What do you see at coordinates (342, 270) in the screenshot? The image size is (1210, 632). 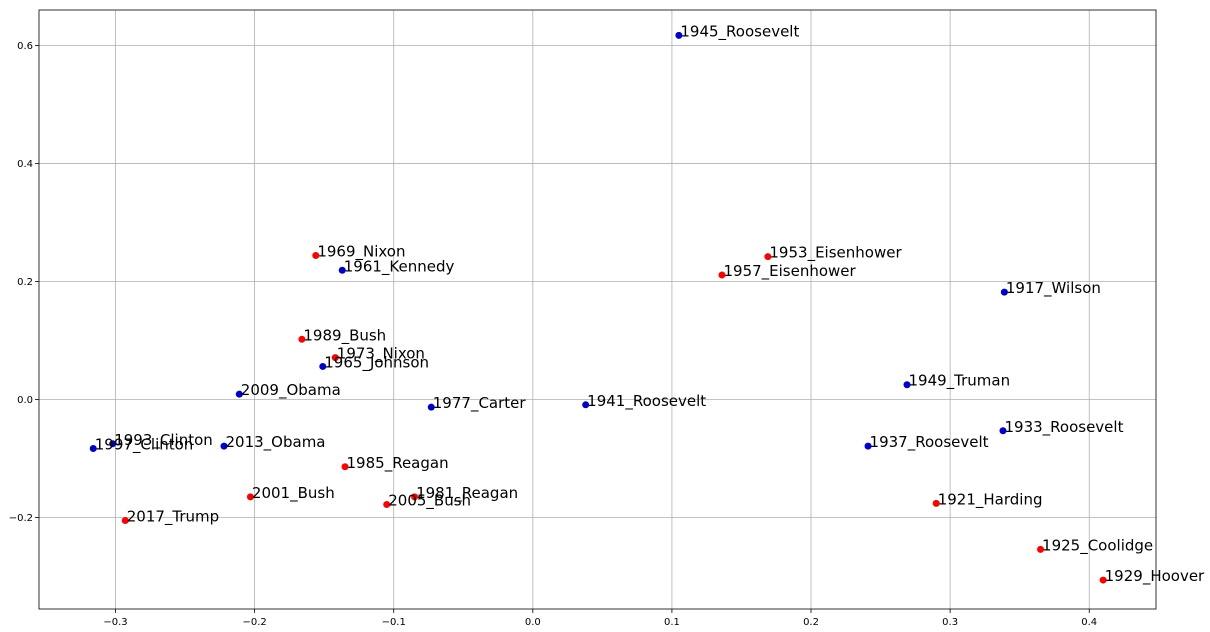 I see `point-1961-kennedy` at bounding box center [342, 270].